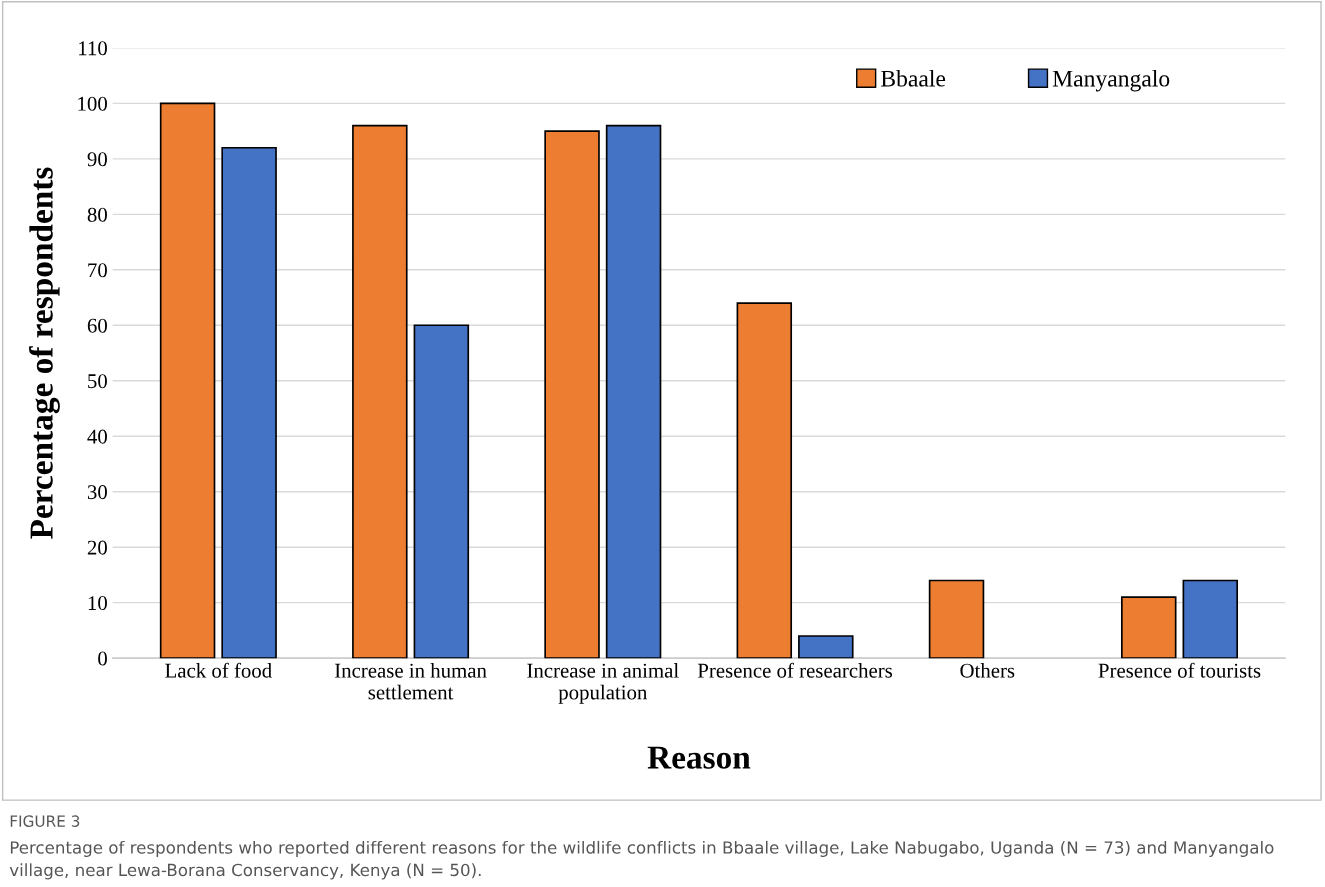 Image resolution: width=1325 pixels, height=887 pixels. What do you see at coordinates (699, 757) in the screenshot?
I see `x-axis-title: Reason` at bounding box center [699, 757].